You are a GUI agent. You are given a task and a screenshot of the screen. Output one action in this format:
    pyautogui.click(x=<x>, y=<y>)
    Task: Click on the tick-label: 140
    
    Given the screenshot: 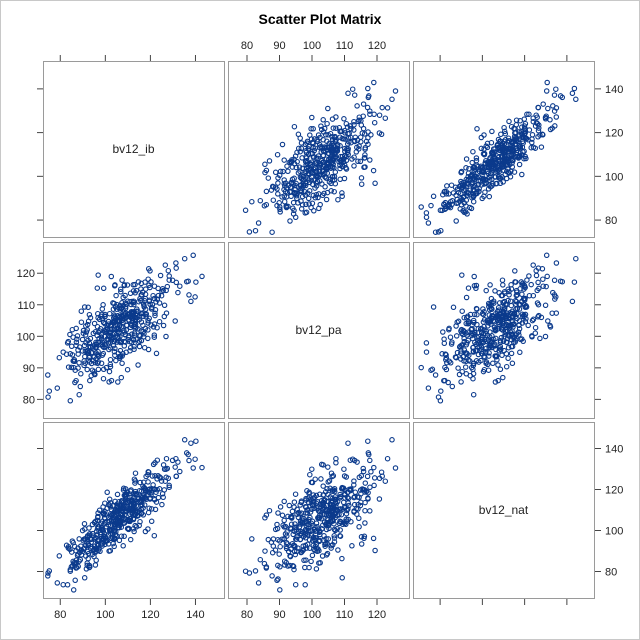 What is the action you would take?
    pyautogui.click(x=195, y=615)
    